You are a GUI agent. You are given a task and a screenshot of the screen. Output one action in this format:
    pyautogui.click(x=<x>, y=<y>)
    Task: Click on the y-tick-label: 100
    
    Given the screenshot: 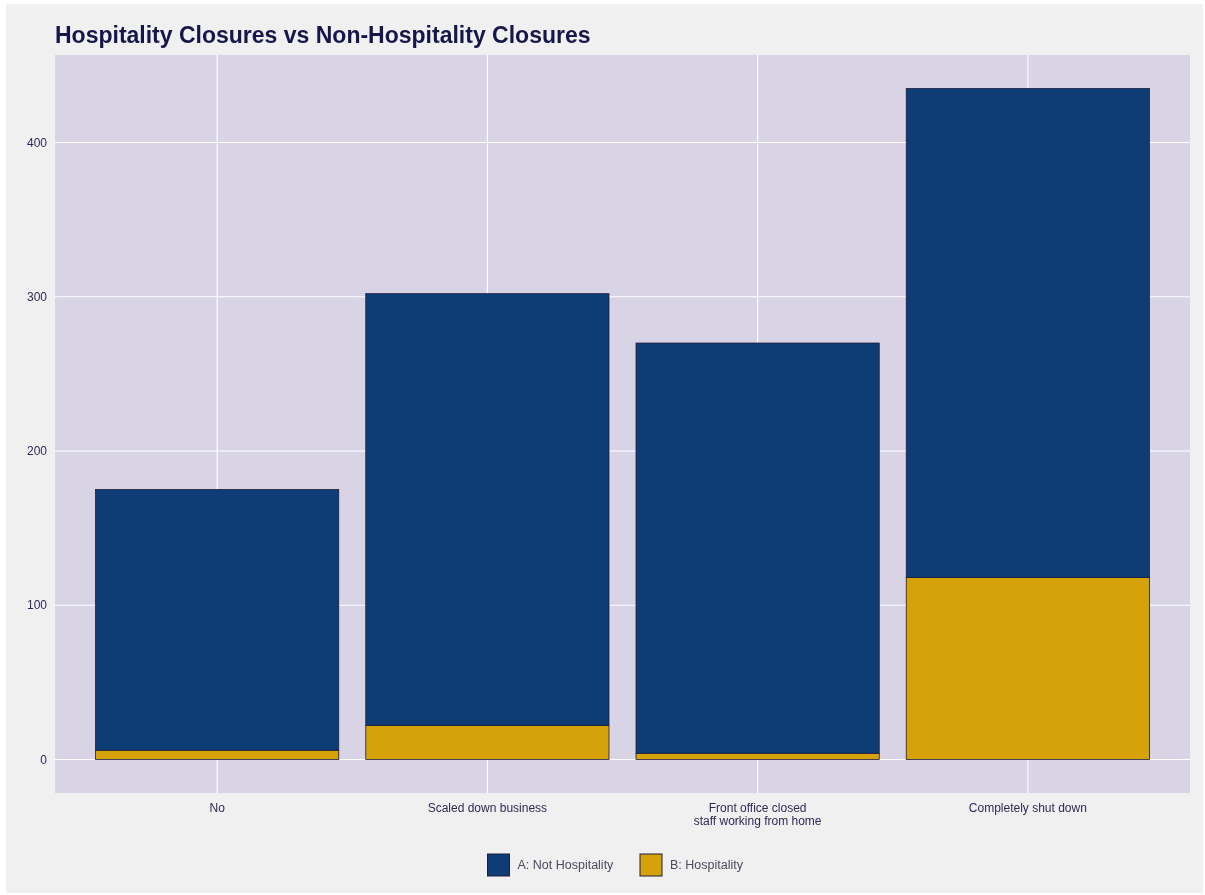 What is the action you would take?
    pyautogui.click(x=37, y=605)
    